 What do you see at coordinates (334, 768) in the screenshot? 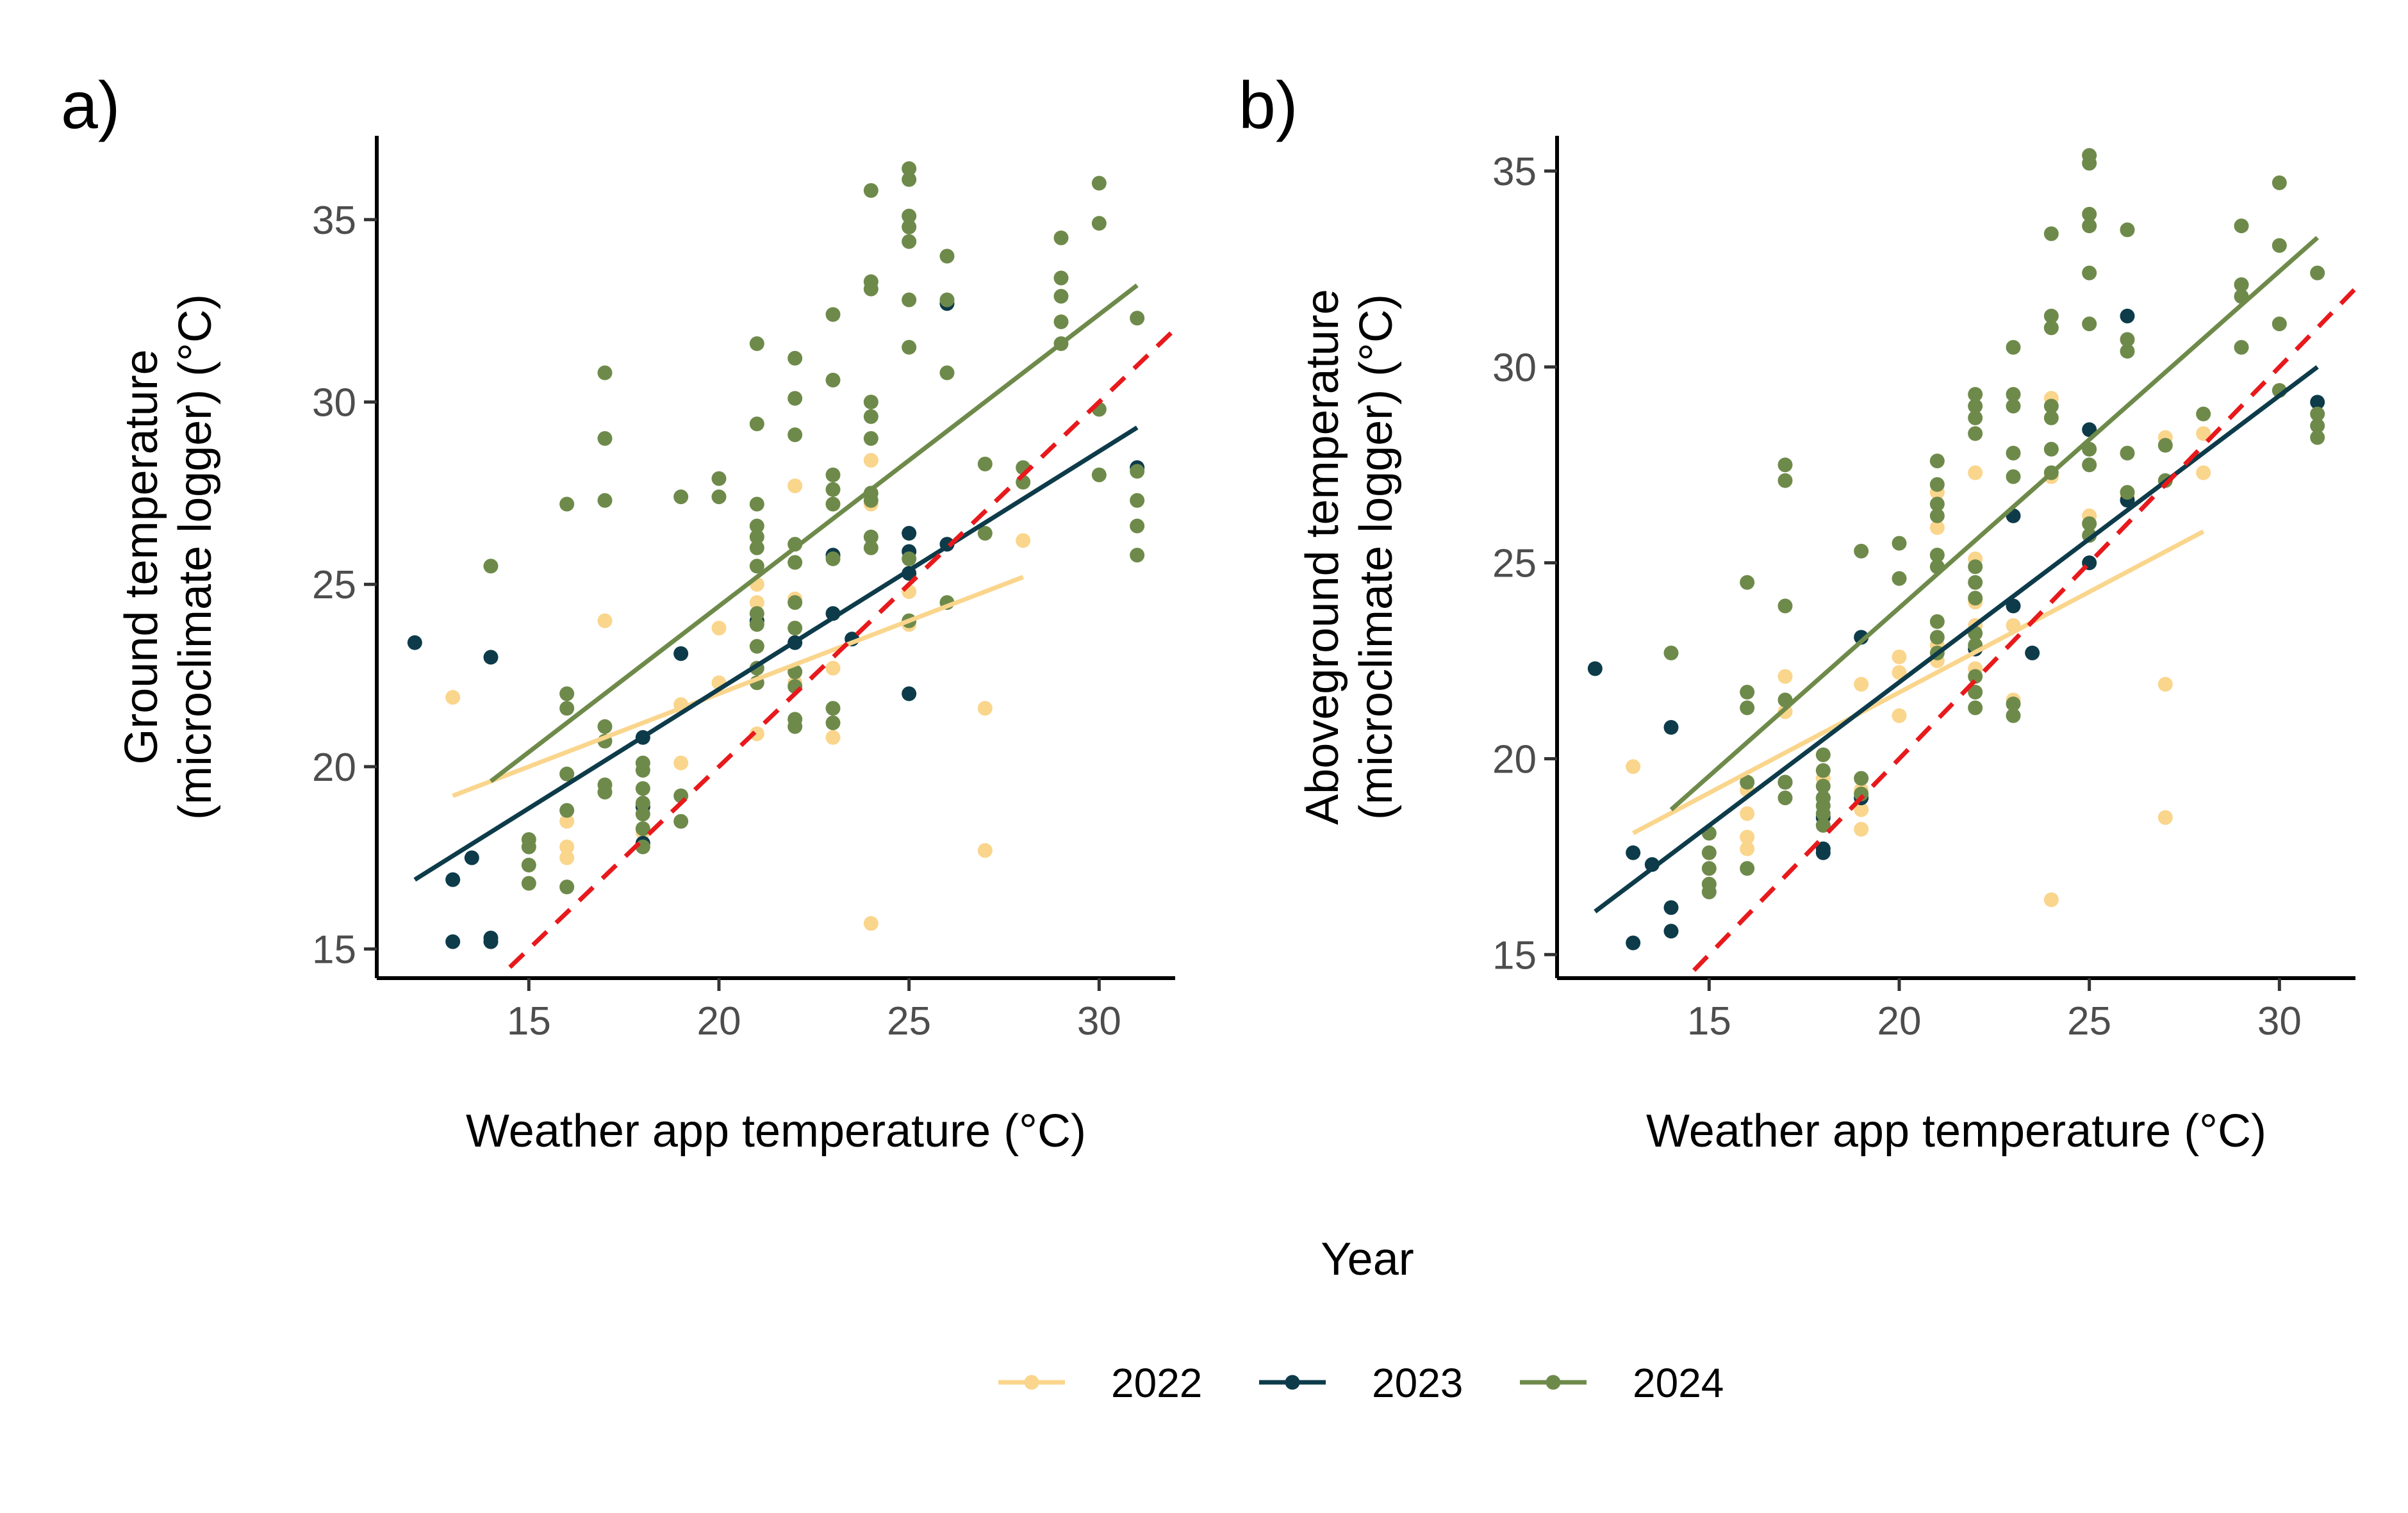
I see `y-tick-label: 20` at bounding box center [334, 768].